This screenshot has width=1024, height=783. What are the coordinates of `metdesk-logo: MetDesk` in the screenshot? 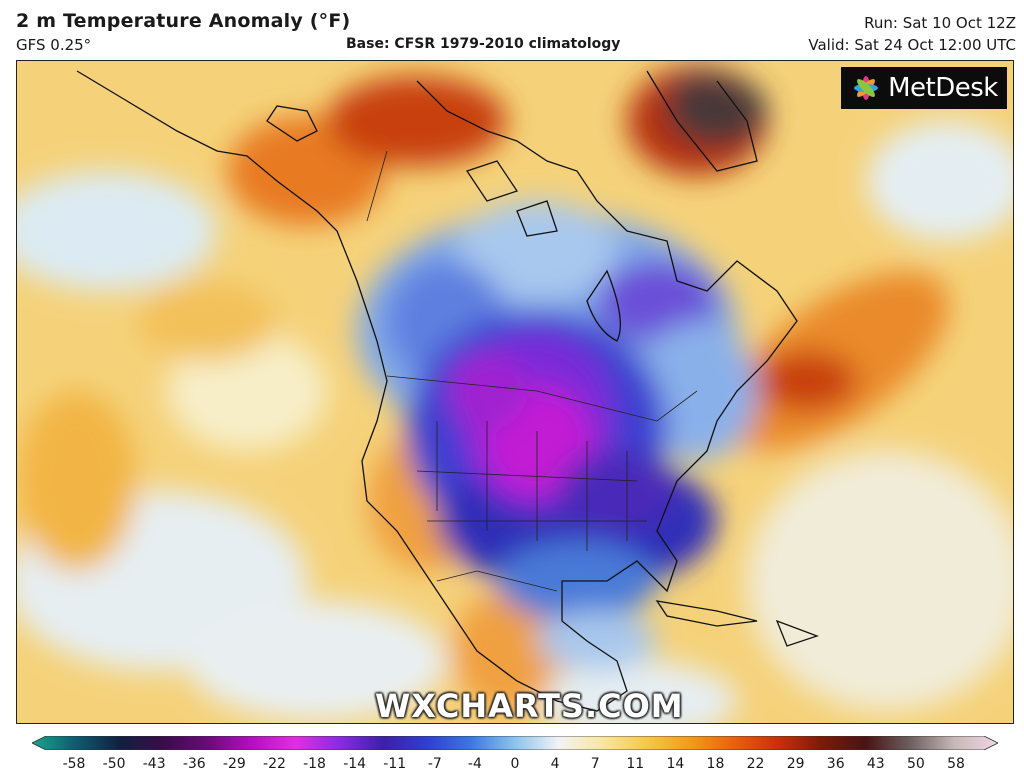 It's located at (924, 88).